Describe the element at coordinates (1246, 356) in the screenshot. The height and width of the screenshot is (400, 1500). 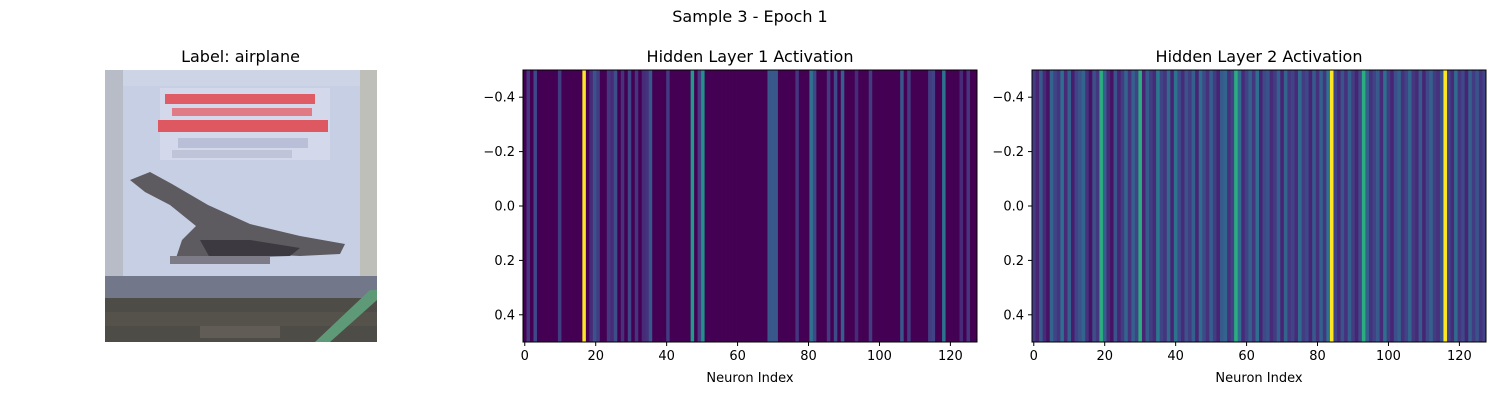
I see `x-tick-label: 60` at that location.